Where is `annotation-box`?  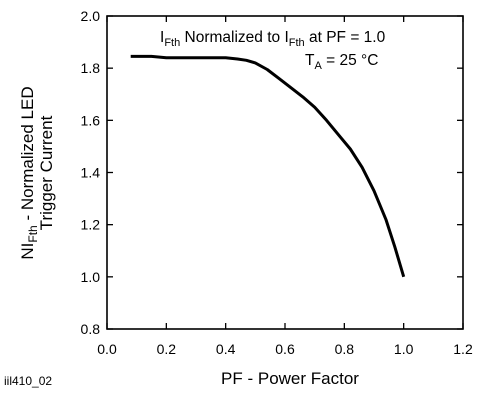 annotation-box is located at coordinates (302, 47).